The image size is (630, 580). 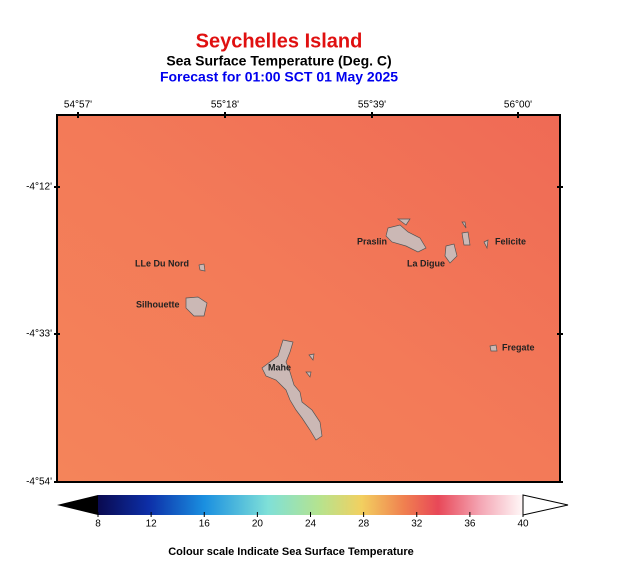 I want to click on colorbar-tick-label: 16, so click(x=205, y=524).